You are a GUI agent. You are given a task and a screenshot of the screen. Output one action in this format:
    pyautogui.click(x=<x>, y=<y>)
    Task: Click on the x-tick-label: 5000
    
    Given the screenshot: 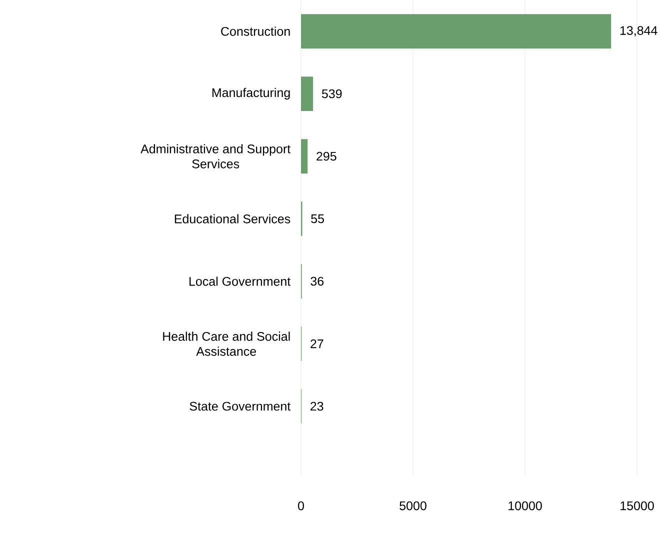 What is the action you would take?
    pyautogui.click(x=413, y=505)
    